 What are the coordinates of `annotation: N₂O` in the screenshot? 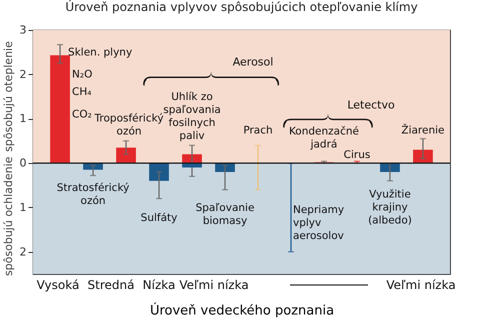 It's located at (82, 74).